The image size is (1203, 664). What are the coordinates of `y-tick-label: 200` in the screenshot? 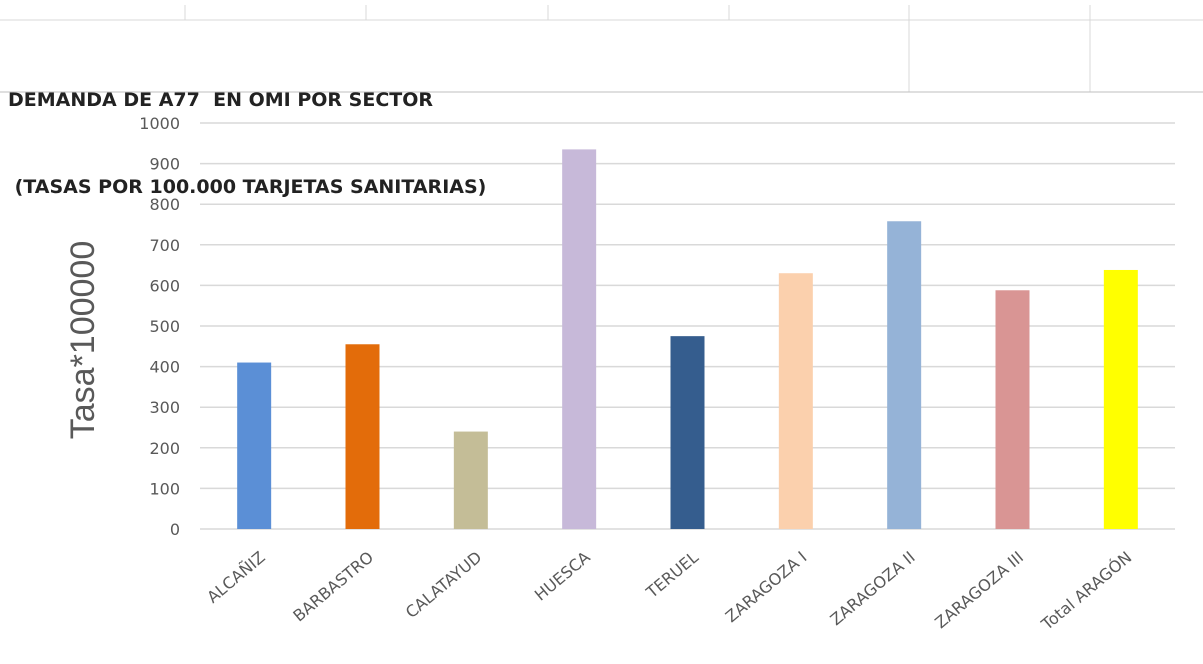 It's located at (164, 448).